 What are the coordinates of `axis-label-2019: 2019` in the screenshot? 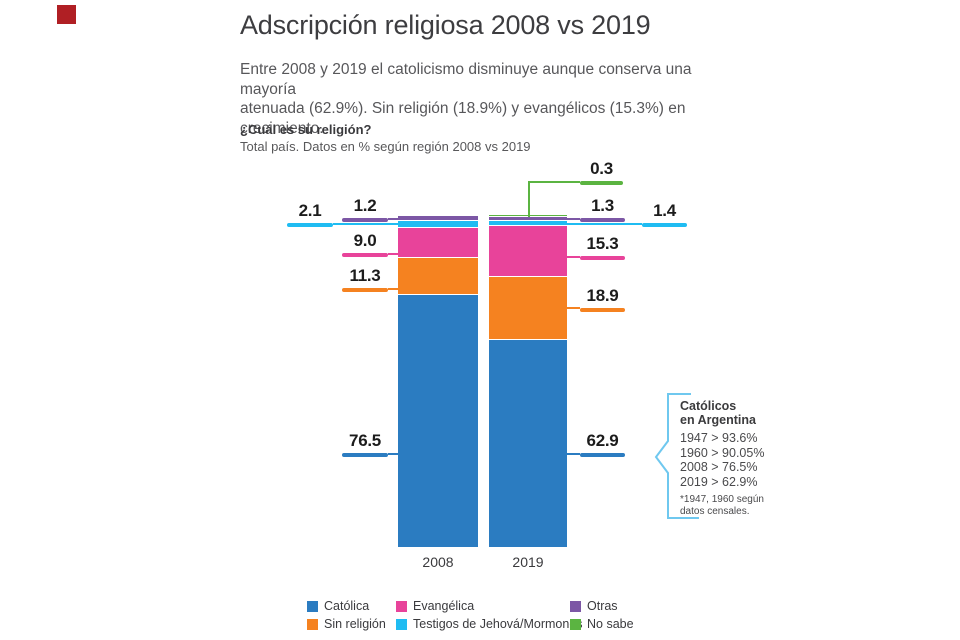 It's located at (528, 562).